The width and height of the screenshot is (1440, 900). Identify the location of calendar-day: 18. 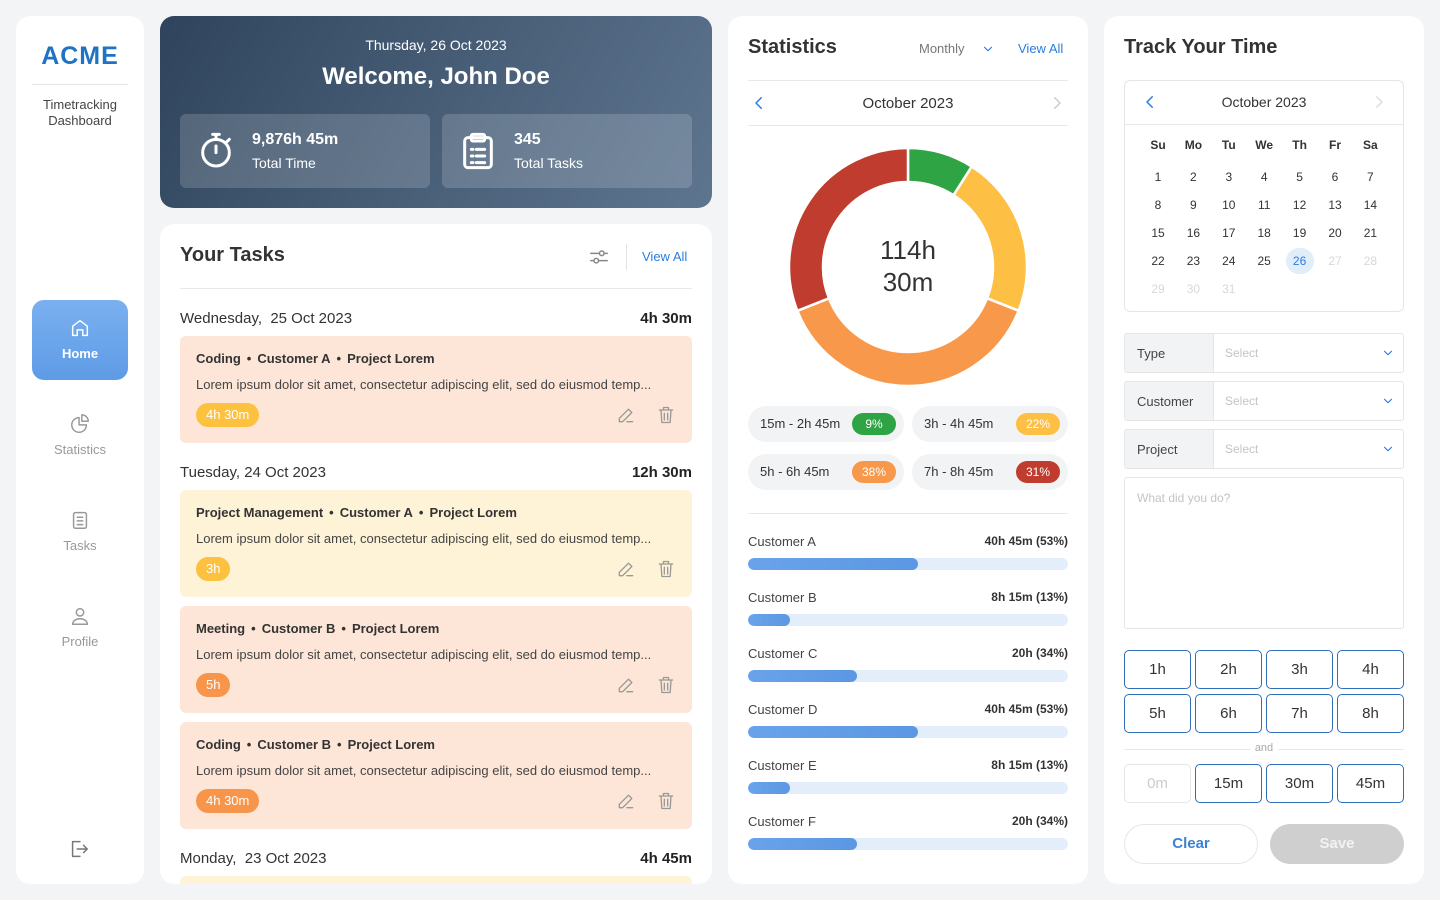
(1264, 233).